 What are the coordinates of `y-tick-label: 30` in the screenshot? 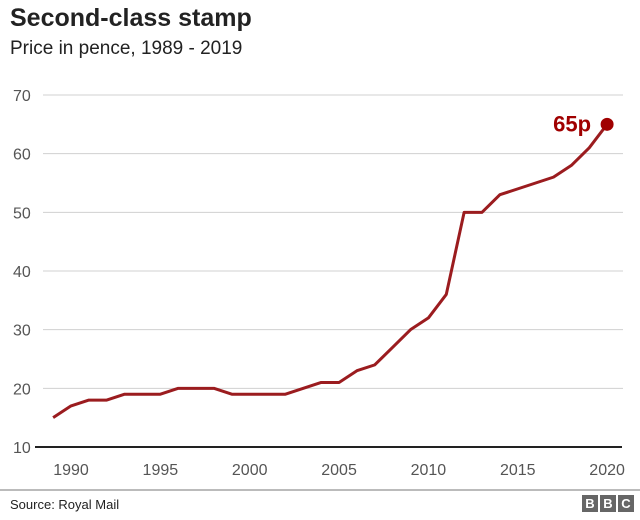 It's located at (22, 331).